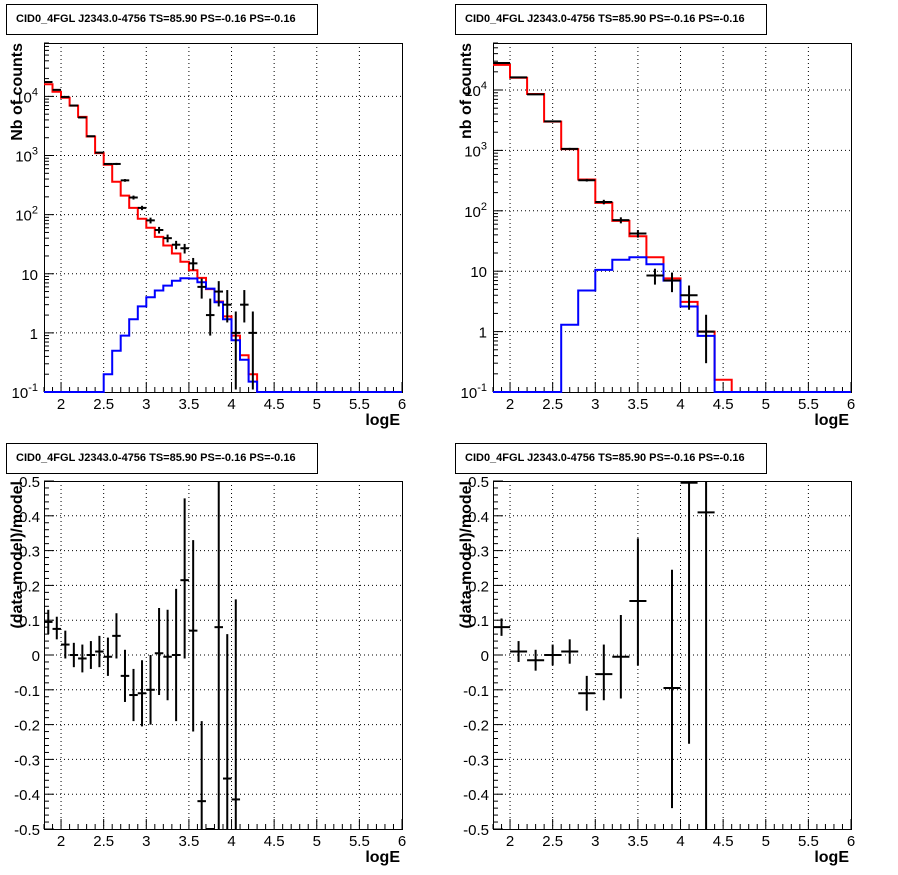 The image size is (898, 875). Describe the element at coordinates (484, 146) in the screenshot. I see `y-tick-exponent: 3` at that location.